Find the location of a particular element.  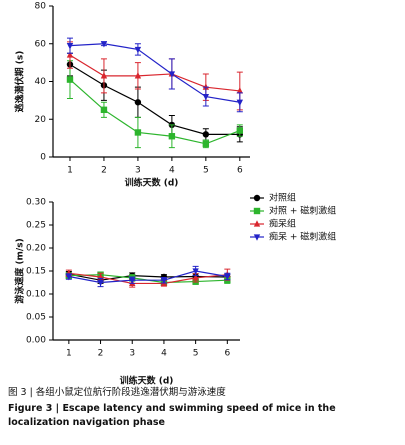

y-tick-label: 0.30 is located at coordinates (36, 203).